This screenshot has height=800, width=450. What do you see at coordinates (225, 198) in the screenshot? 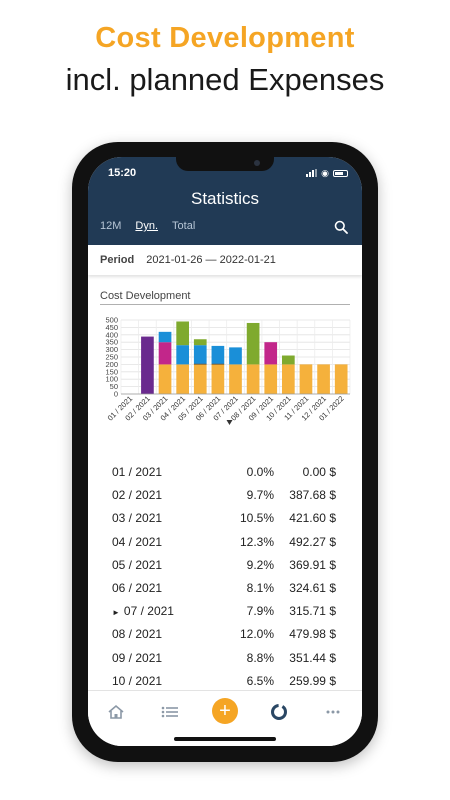
I see `page-title: Statistics` at bounding box center [225, 198].